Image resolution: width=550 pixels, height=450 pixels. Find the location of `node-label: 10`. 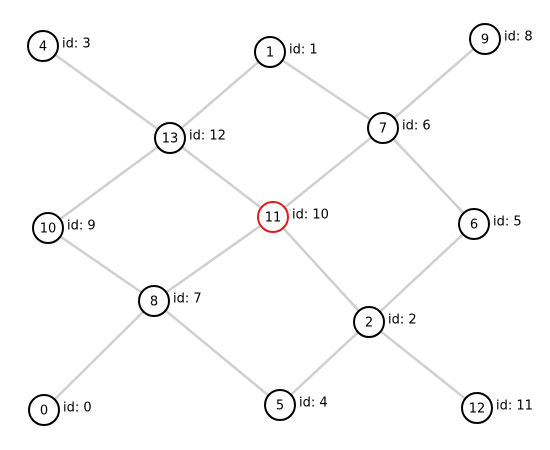

node-label: 10 is located at coordinates (48, 229).